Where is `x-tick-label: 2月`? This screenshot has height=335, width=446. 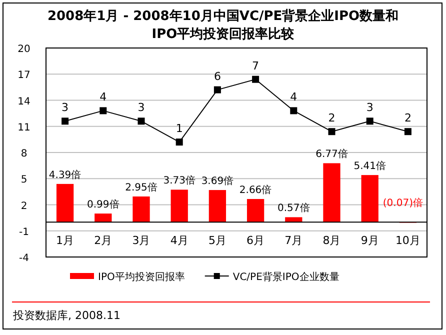 x-tick-label: 2月 is located at coordinates (103, 241).